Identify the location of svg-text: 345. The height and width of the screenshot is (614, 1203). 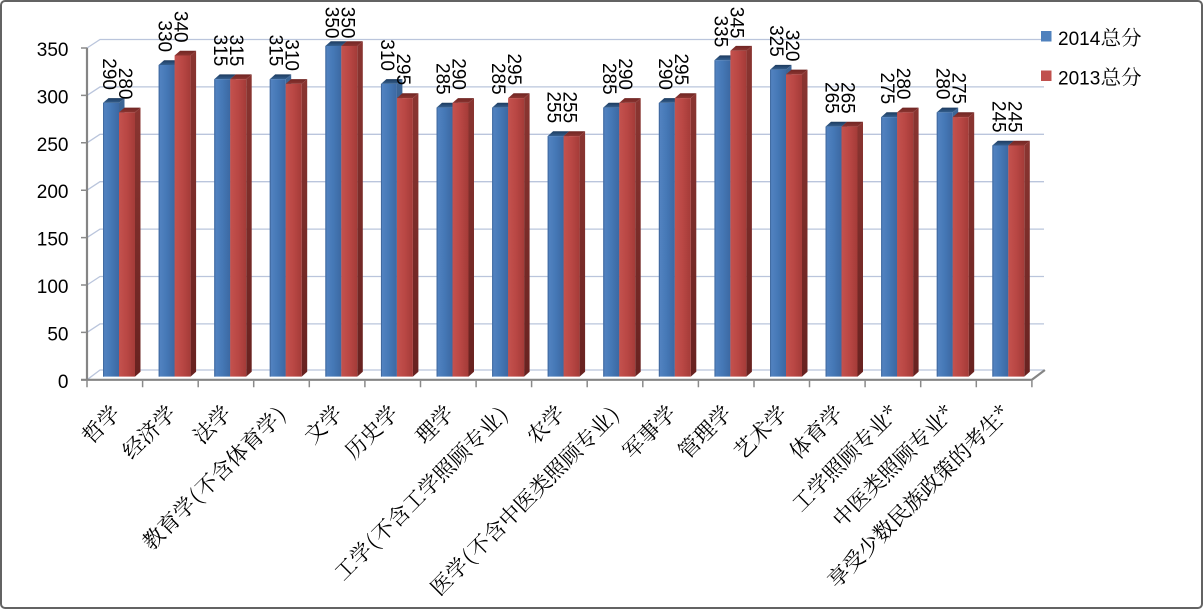
(735, 23).